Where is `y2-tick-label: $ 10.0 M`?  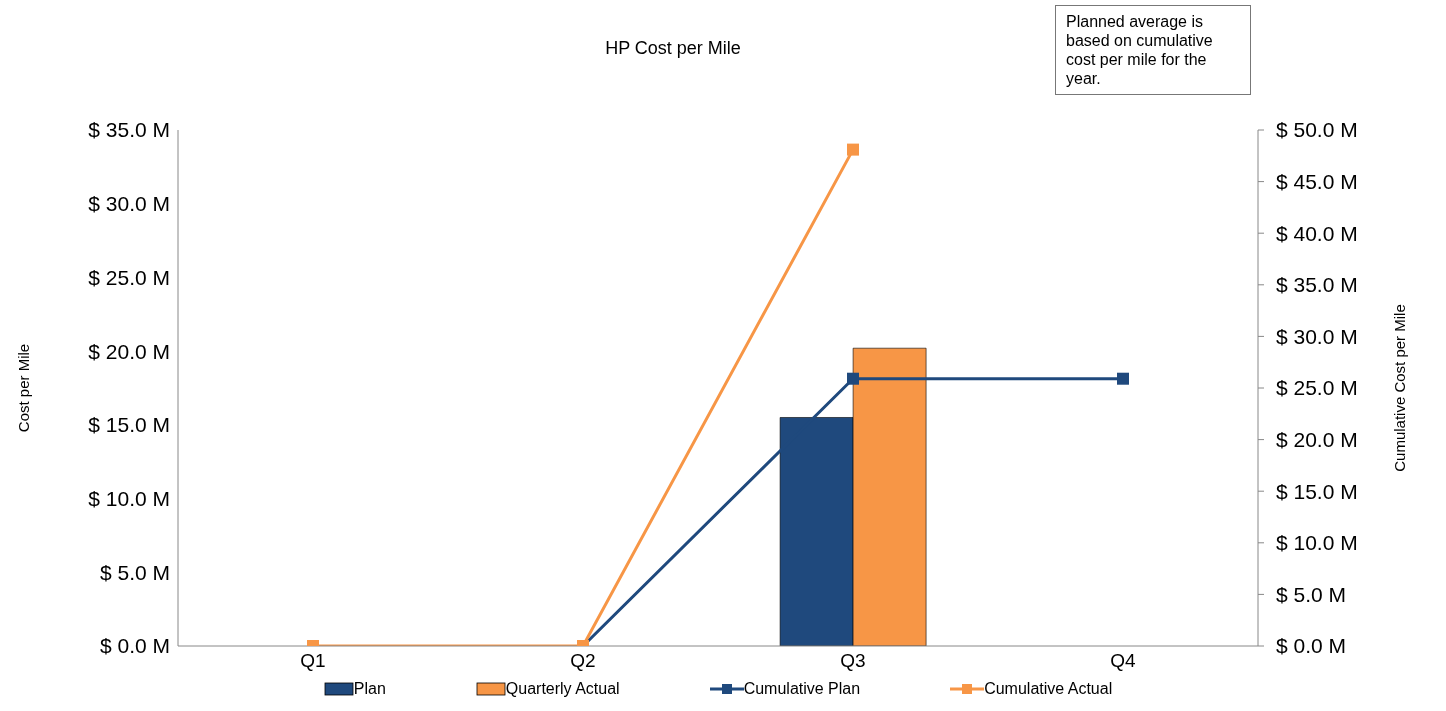 y2-tick-label: $ 10.0 M is located at coordinates (1317, 543).